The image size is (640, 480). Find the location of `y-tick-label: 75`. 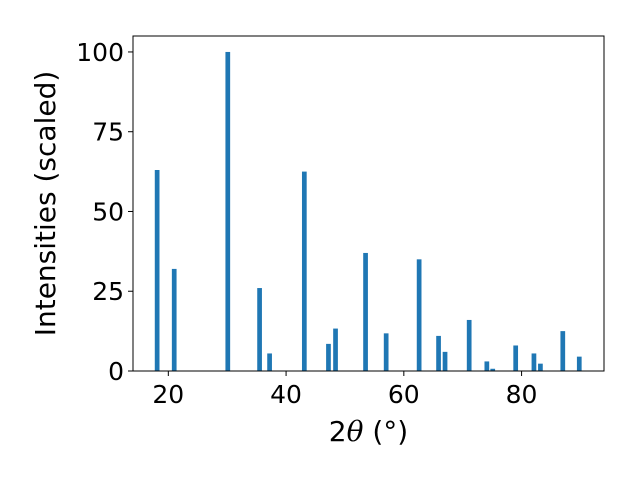

y-tick-label: 75 is located at coordinates (108, 132).